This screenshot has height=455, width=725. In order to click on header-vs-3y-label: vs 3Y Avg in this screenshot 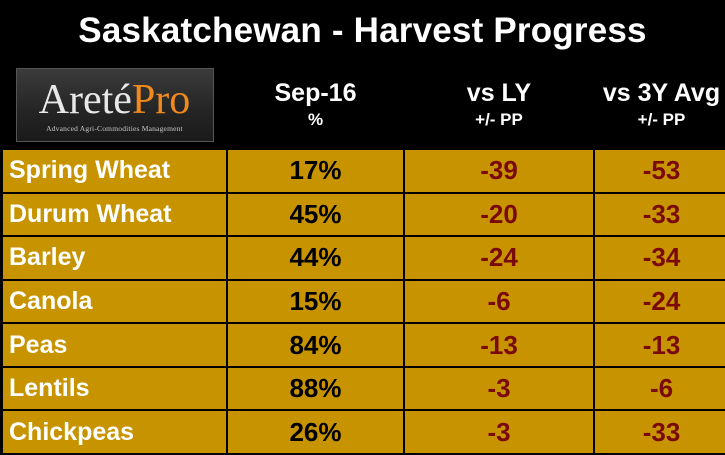, I will do `click(661, 93)`.